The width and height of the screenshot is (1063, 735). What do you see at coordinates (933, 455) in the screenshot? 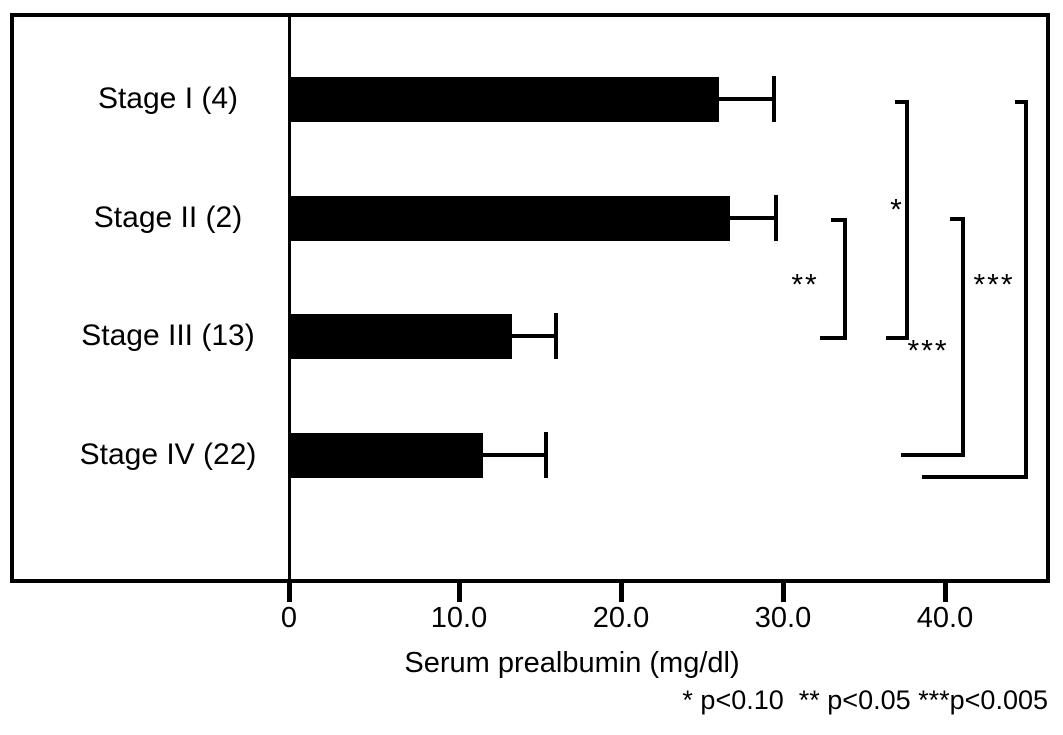
I see `bracket-3-bottom-arm` at bounding box center [933, 455].